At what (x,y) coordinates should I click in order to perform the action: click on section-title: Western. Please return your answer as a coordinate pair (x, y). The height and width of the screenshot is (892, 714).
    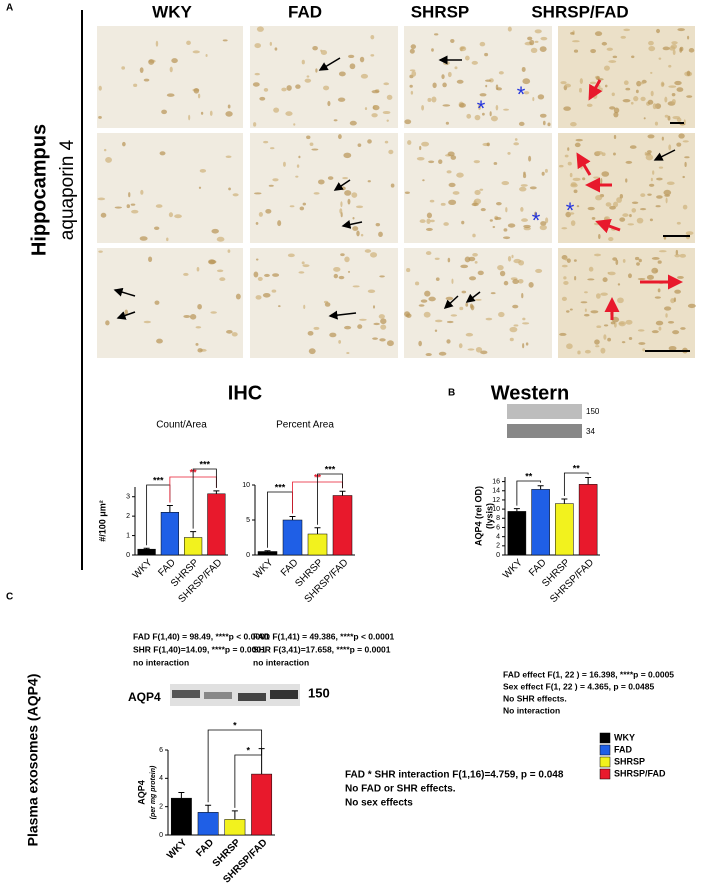
    Looking at the image, I should click on (530, 393).